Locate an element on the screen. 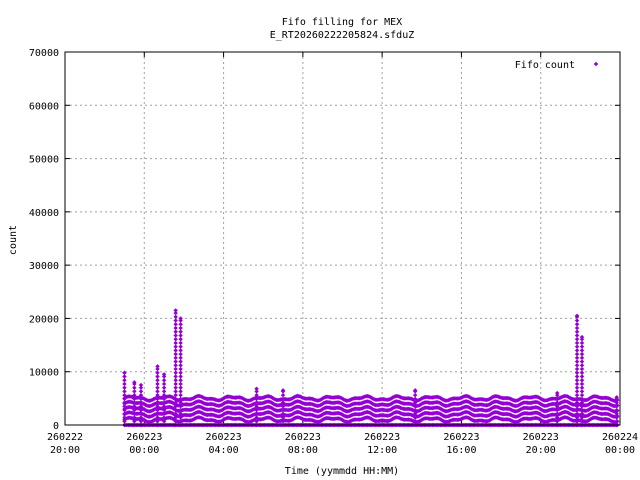 The image size is (640, 480). x-tick-label: 260222 is located at coordinates (65, 437).